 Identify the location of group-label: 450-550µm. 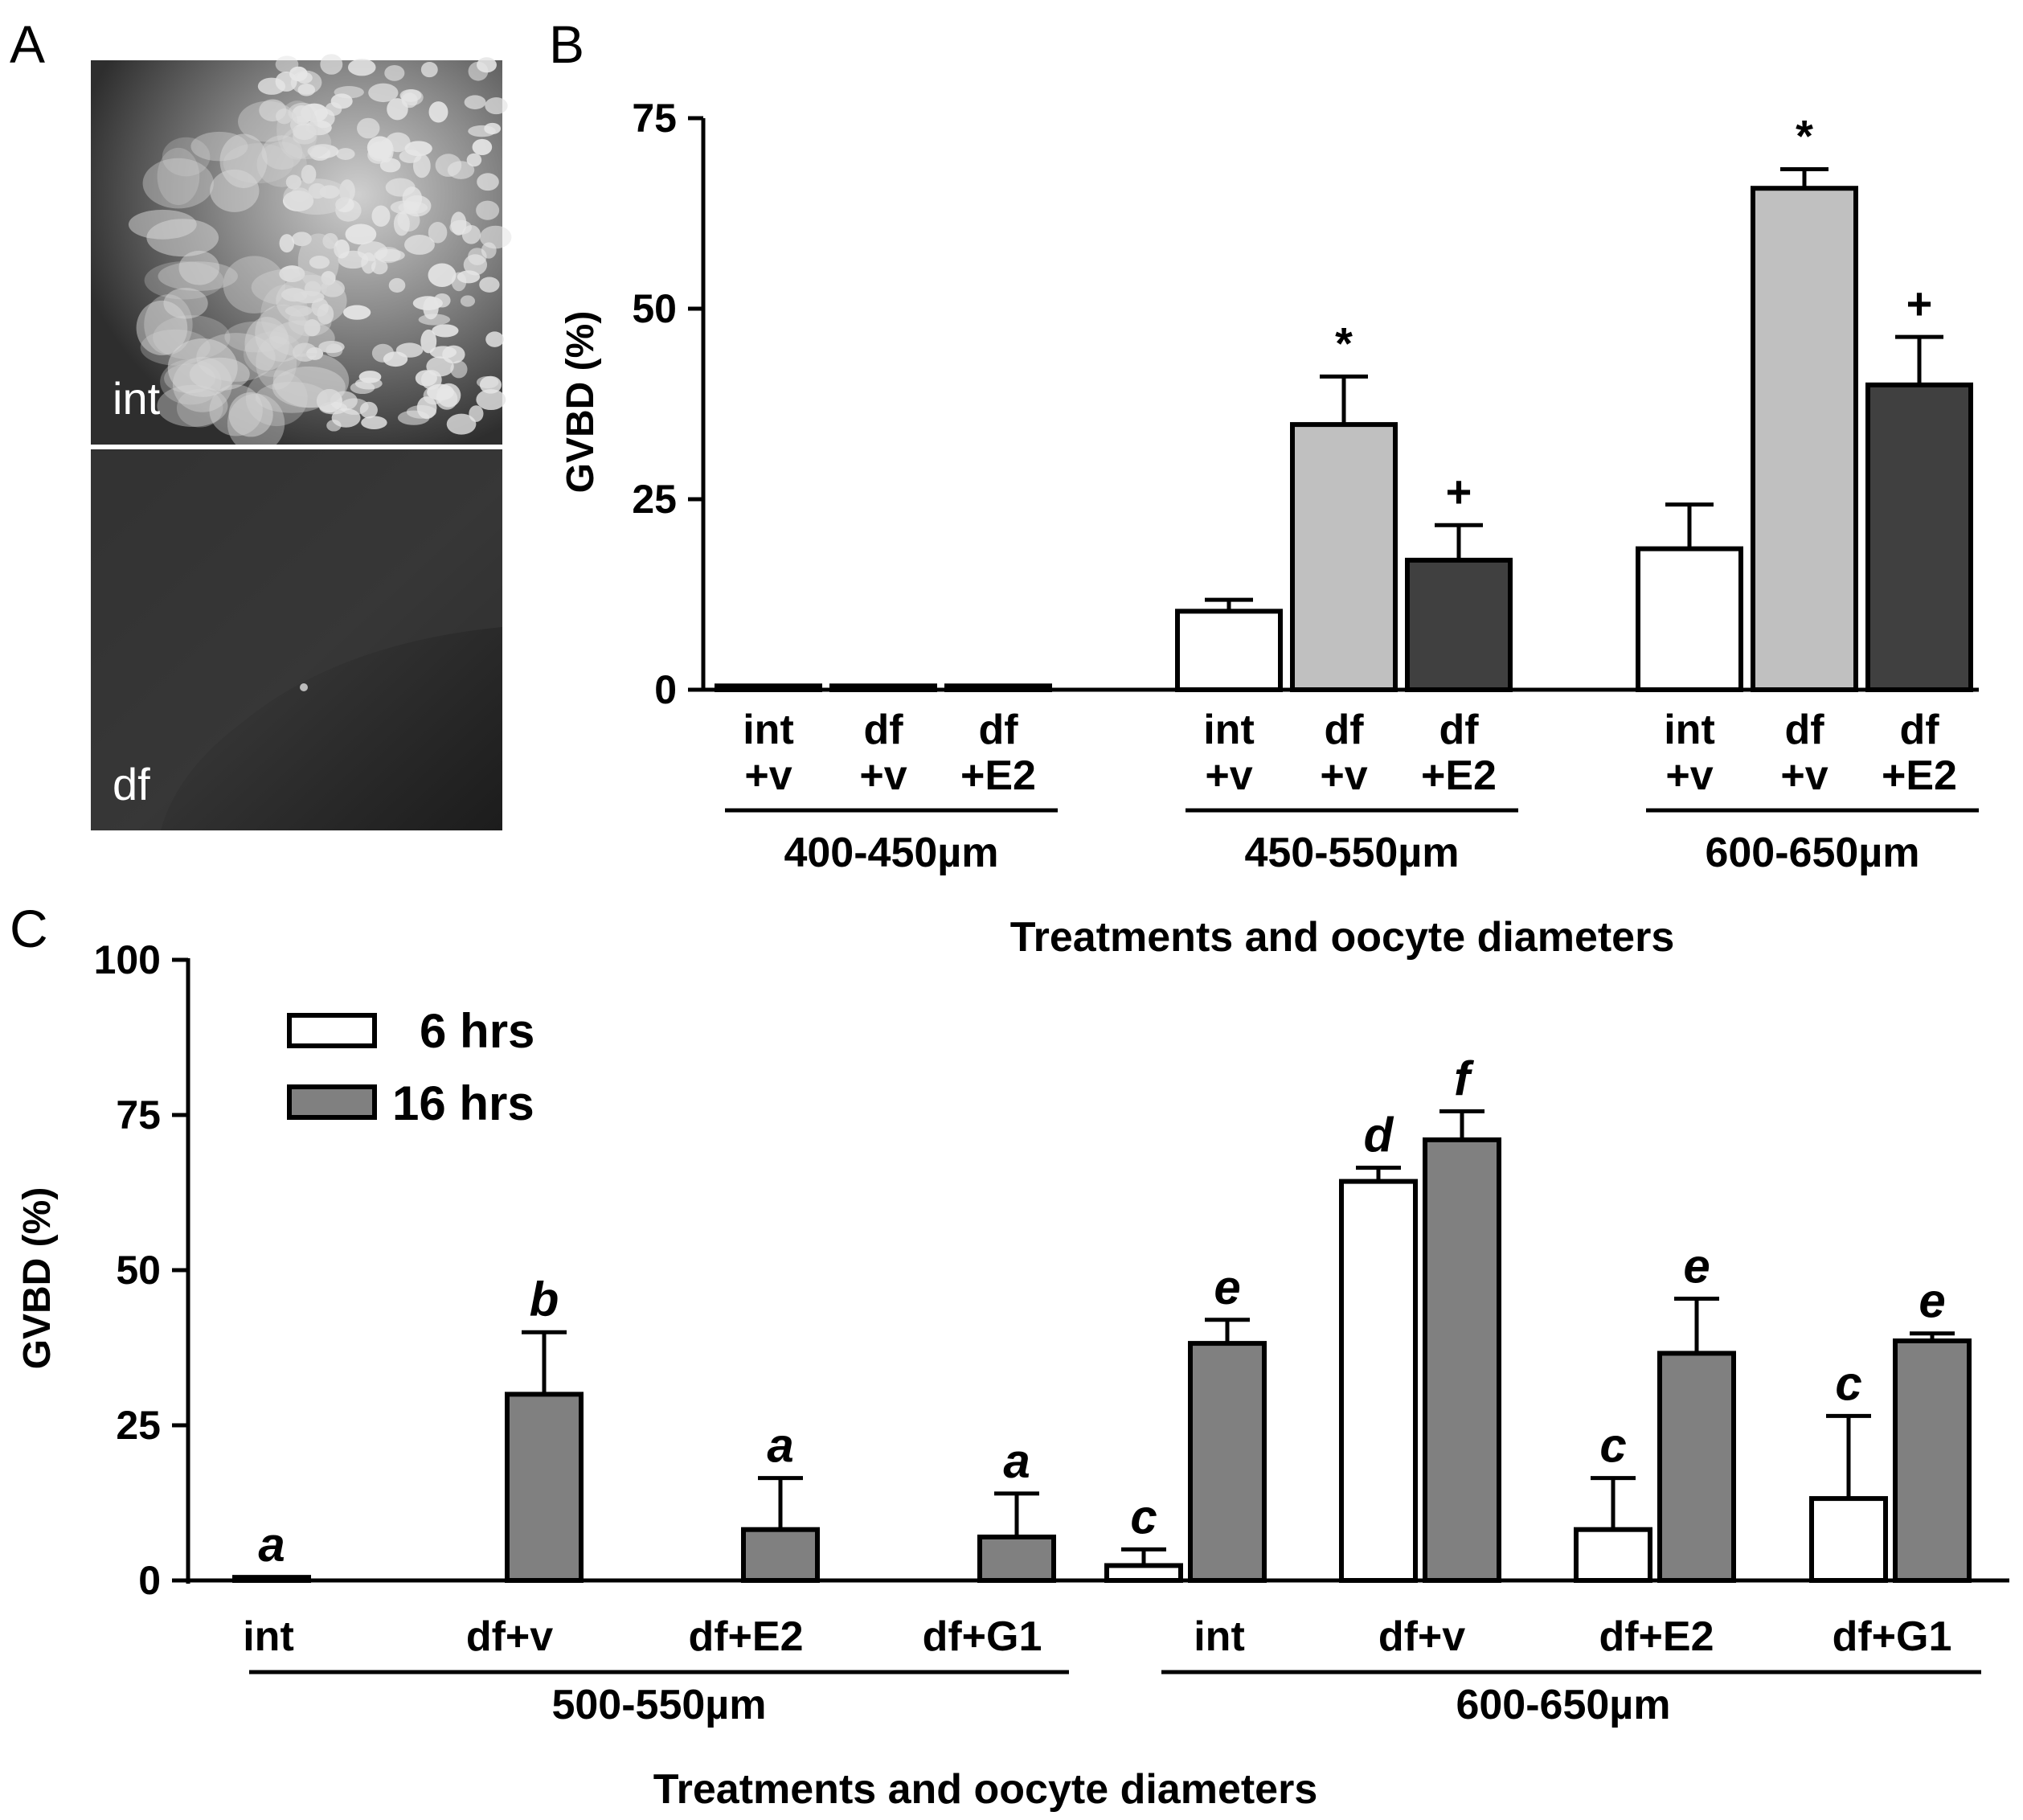
(1351, 853).